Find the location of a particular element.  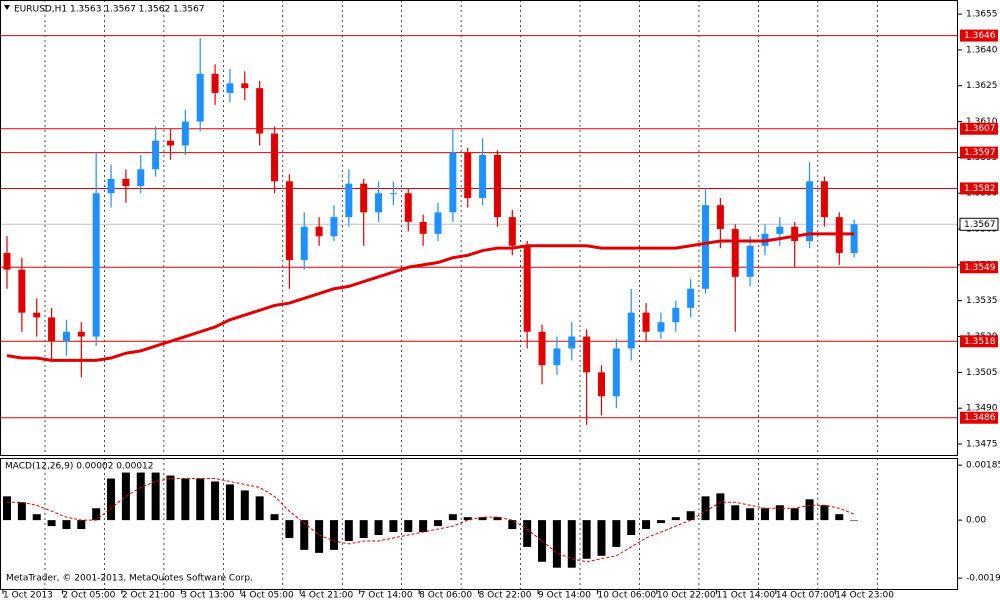

x-tick-label: 4 Oct 21:00 is located at coordinates (326, 595).